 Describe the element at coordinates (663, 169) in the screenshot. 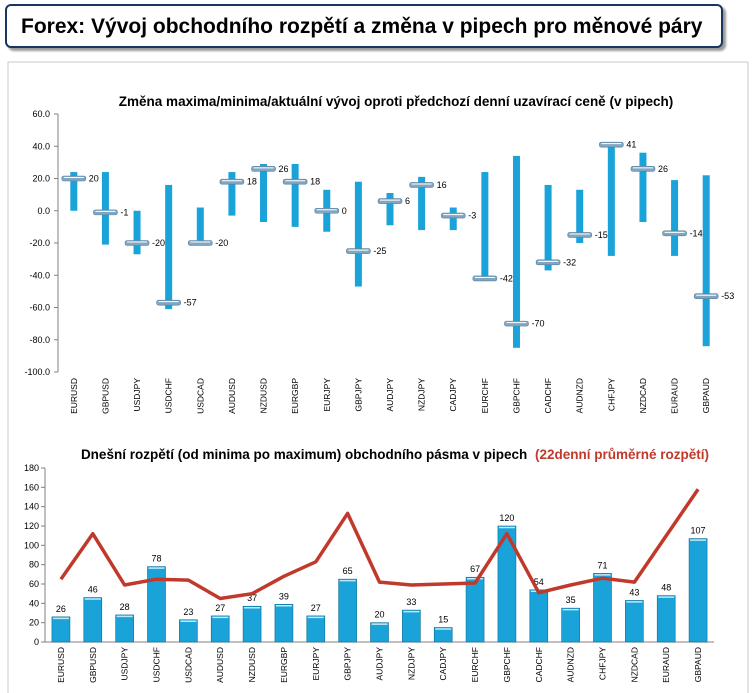

I see `chart1-data-label: 26` at that location.